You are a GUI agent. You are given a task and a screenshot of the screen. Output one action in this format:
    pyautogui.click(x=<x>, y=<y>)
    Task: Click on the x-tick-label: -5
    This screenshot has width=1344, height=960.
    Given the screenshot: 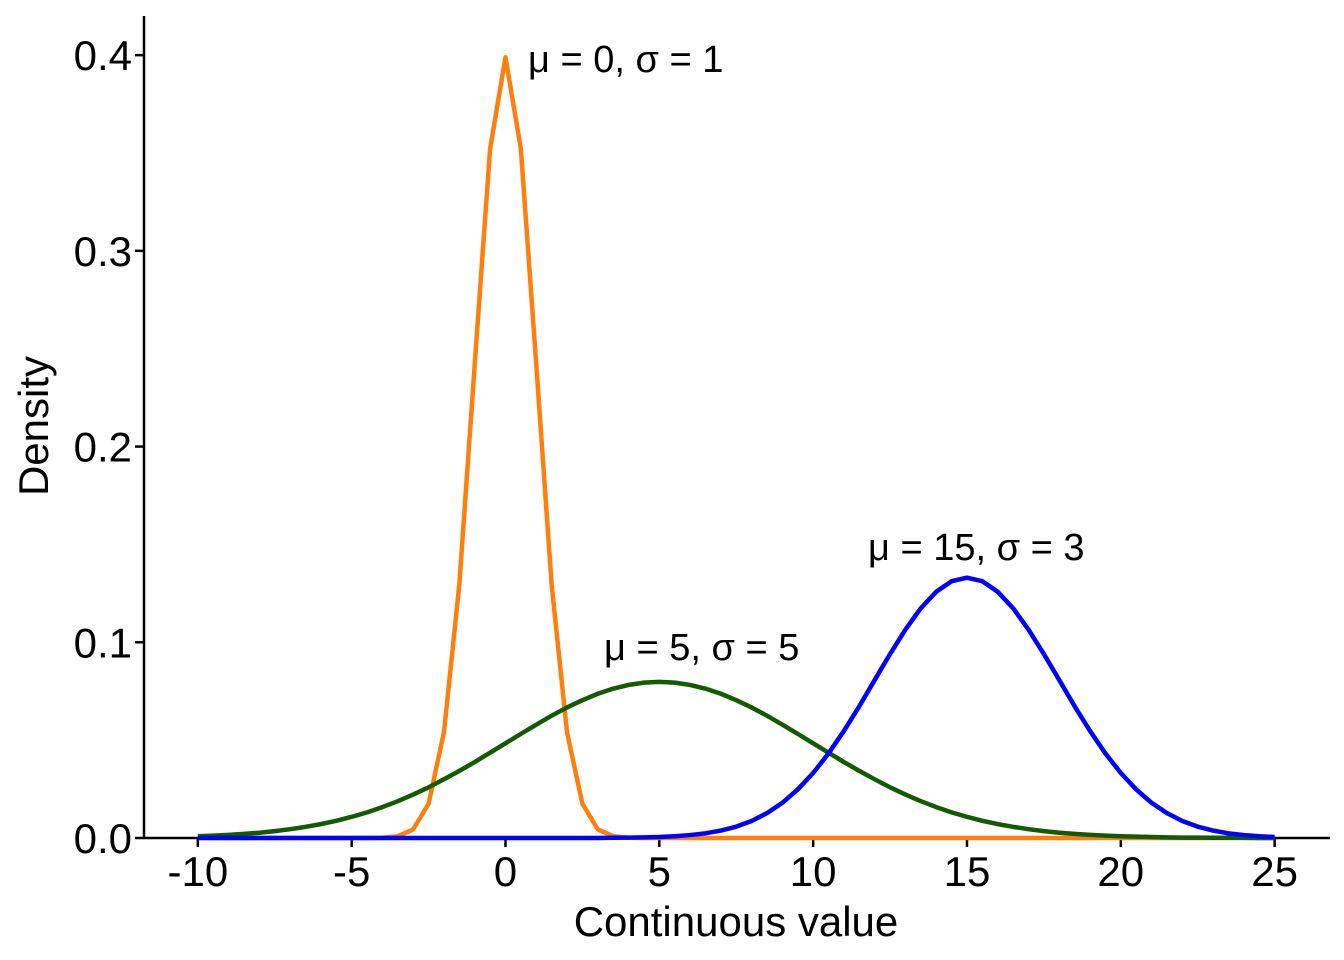 What is the action you would take?
    pyautogui.click(x=351, y=871)
    